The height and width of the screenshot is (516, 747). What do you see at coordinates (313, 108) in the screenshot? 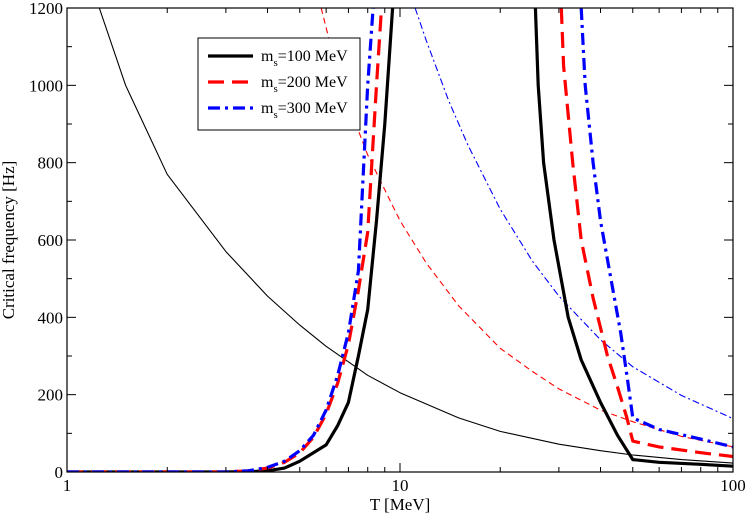
I see `legend-rest: =300 MeV` at bounding box center [313, 108].